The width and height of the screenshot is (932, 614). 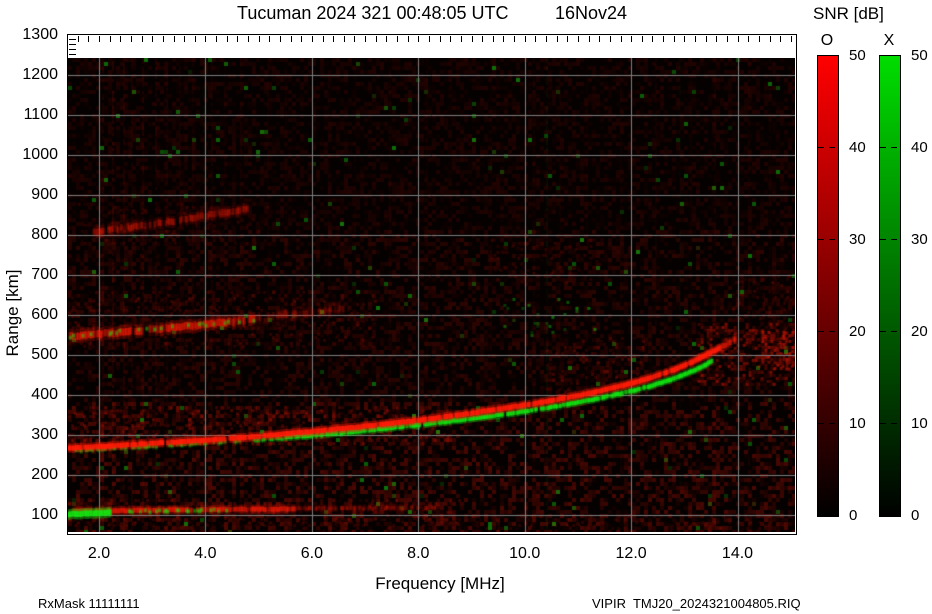 What do you see at coordinates (857, 55) in the screenshot?
I see `colorbar-tick-label: 50` at bounding box center [857, 55].